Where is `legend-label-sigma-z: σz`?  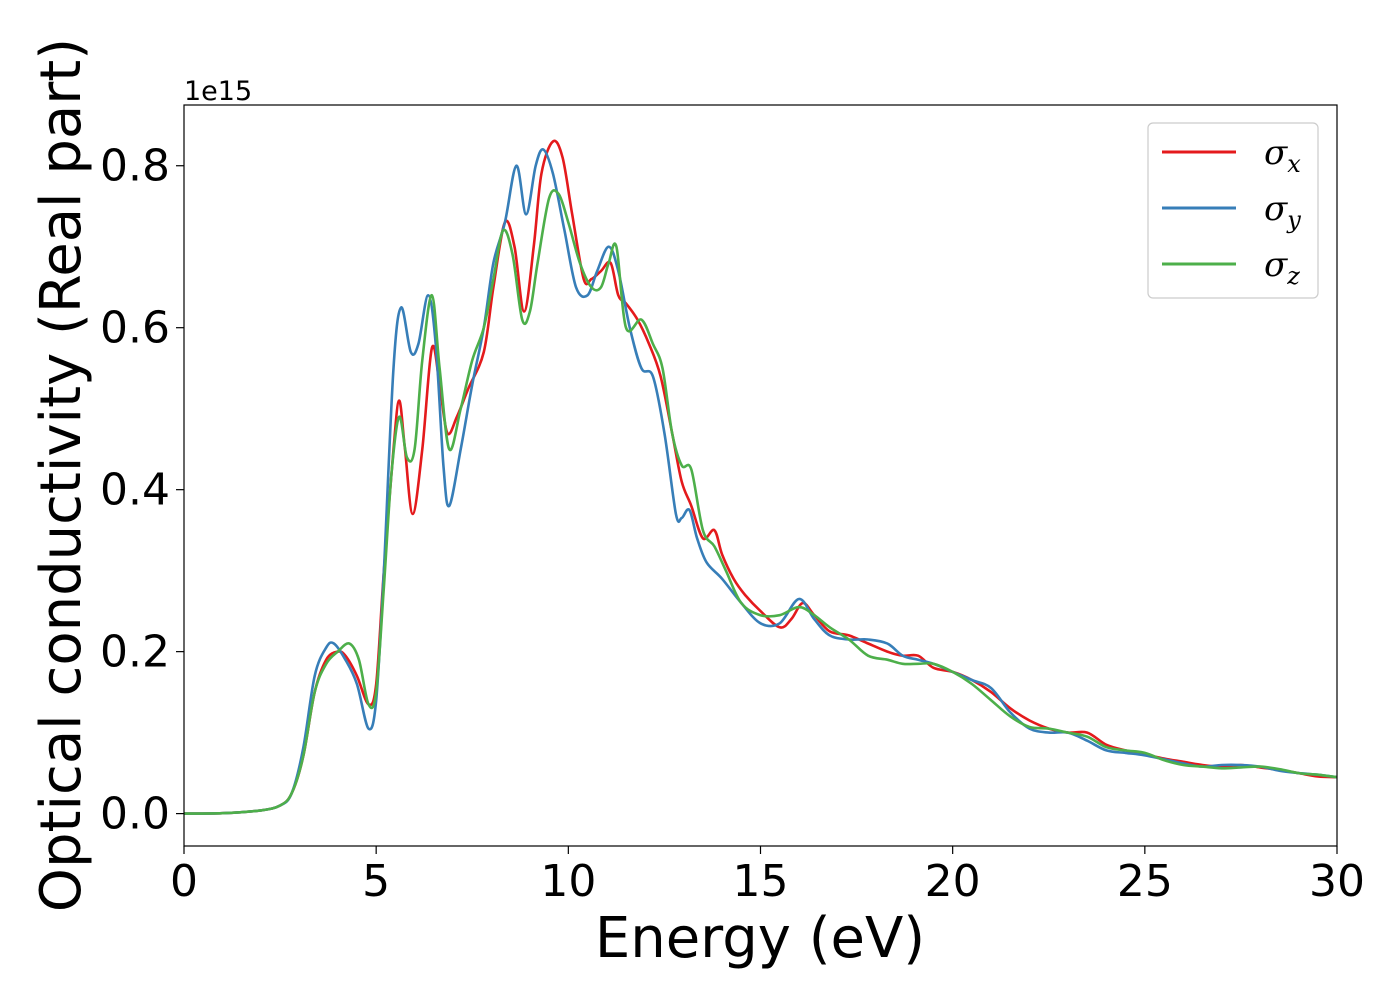
legend-label-sigma-z: σz is located at coordinates (1282, 267).